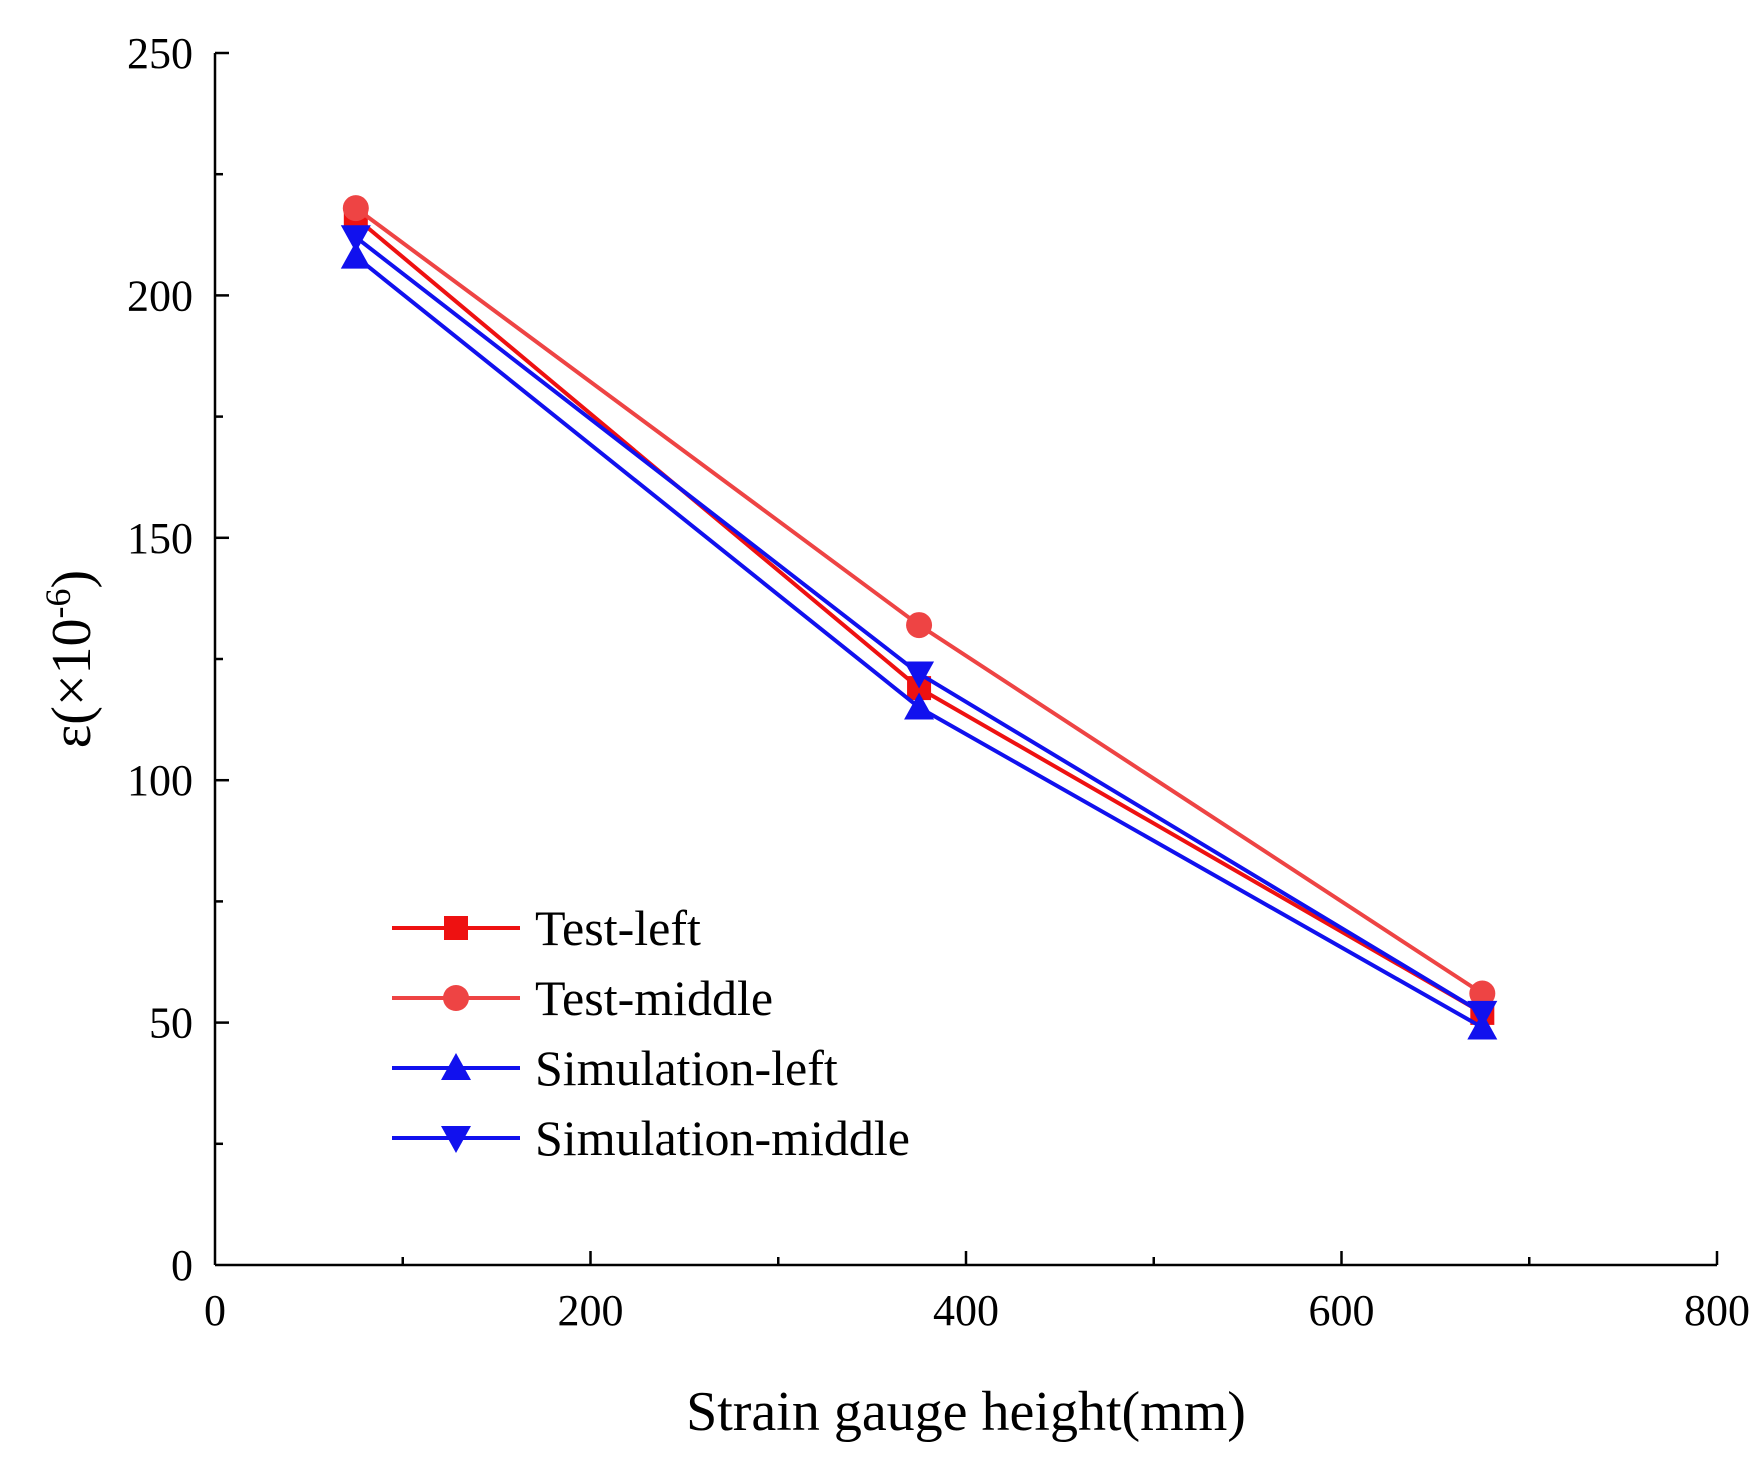  What do you see at coordinates (966, 1412) in the screenshot?
I see `x-axis-title: Strain gauge height(mm)` at bounding box center [966, 1412].